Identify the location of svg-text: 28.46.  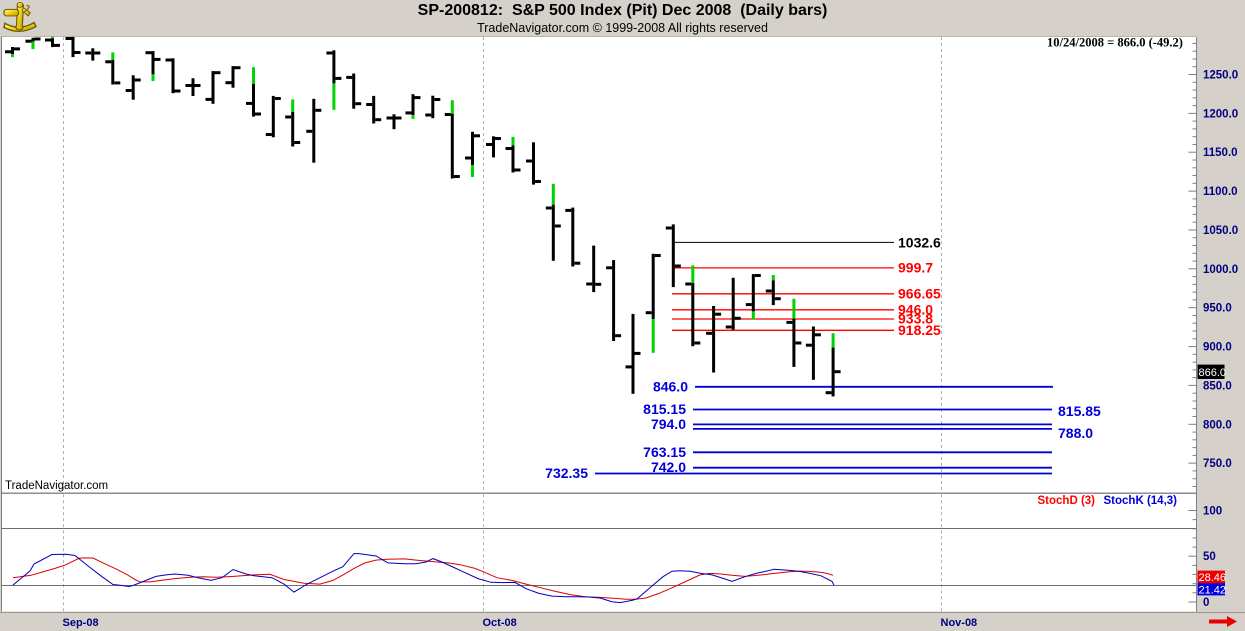
(1213, 578).